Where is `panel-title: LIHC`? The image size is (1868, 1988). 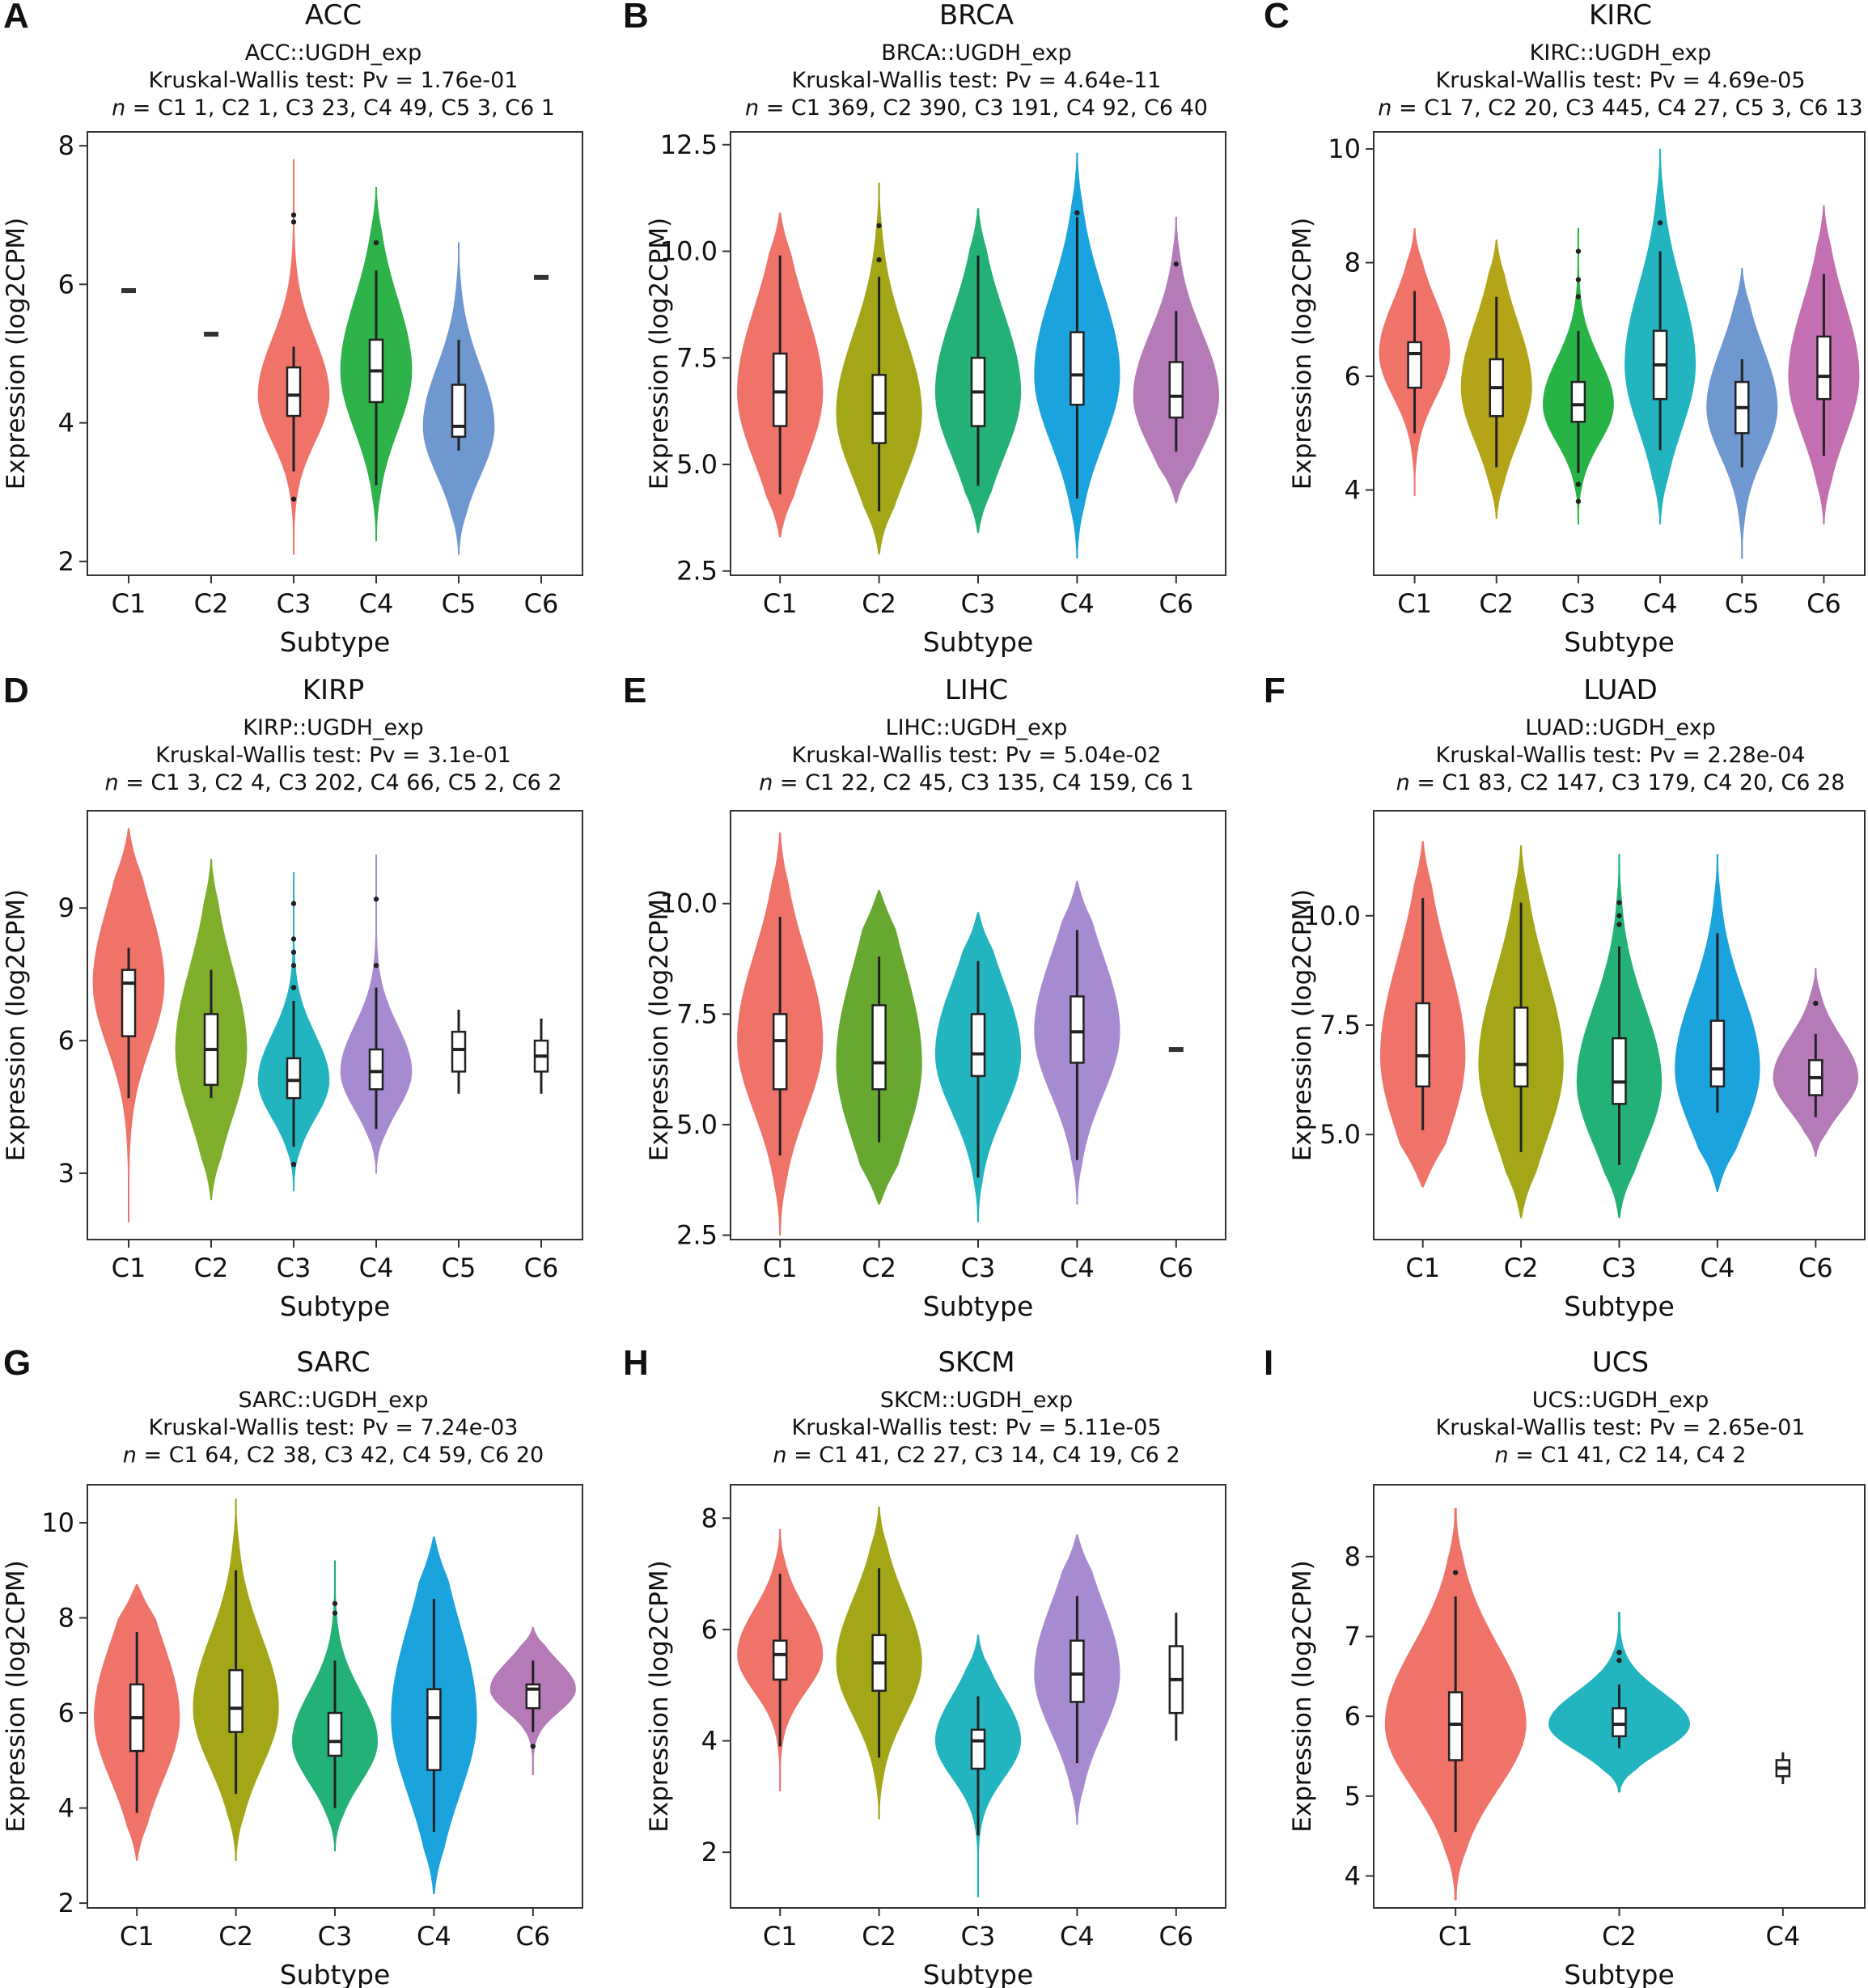 panel-title: LIHC is located at coordinates (976, 690).